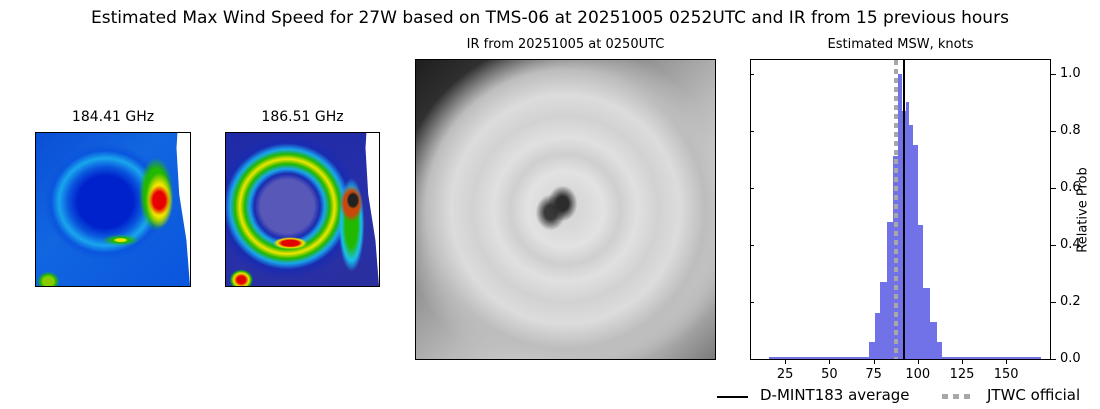 The height and width of the screenshot is (409, 1100). Describe the element at coordinates (1070, 244) in the screenshot. I see `y-tick-label: 0.4` at that location.